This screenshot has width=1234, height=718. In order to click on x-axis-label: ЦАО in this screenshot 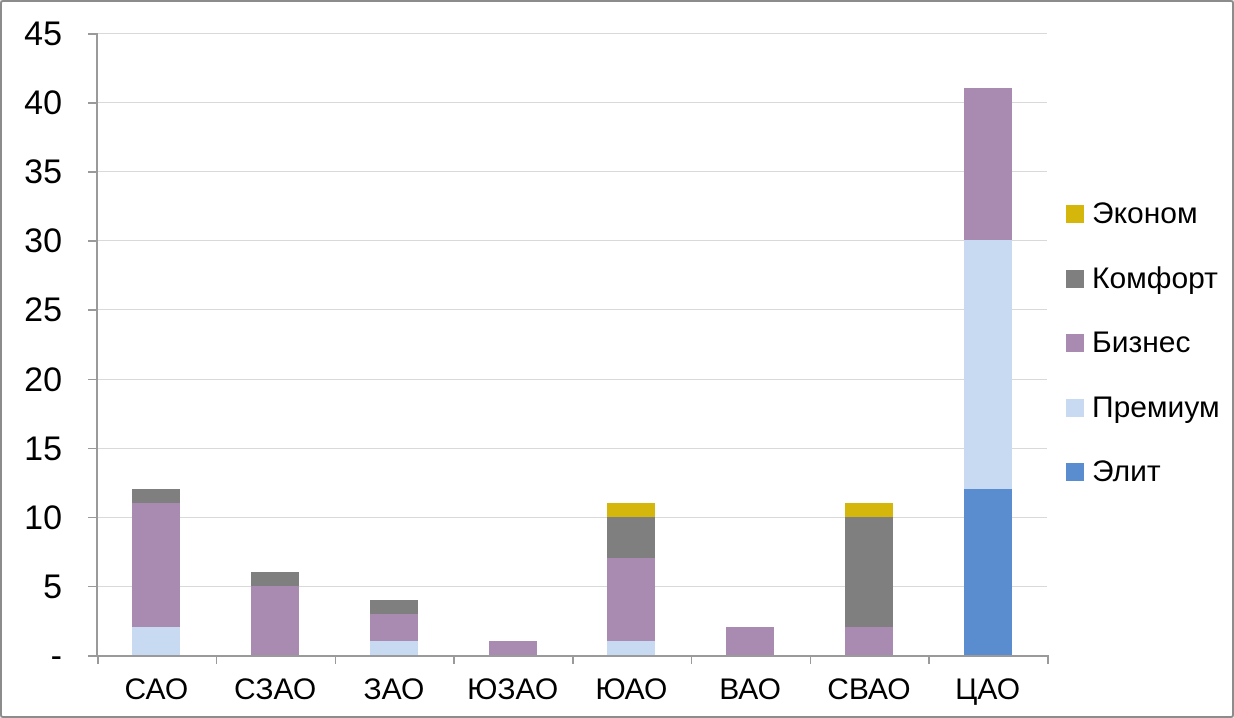, I will do `click(988, 689)`.